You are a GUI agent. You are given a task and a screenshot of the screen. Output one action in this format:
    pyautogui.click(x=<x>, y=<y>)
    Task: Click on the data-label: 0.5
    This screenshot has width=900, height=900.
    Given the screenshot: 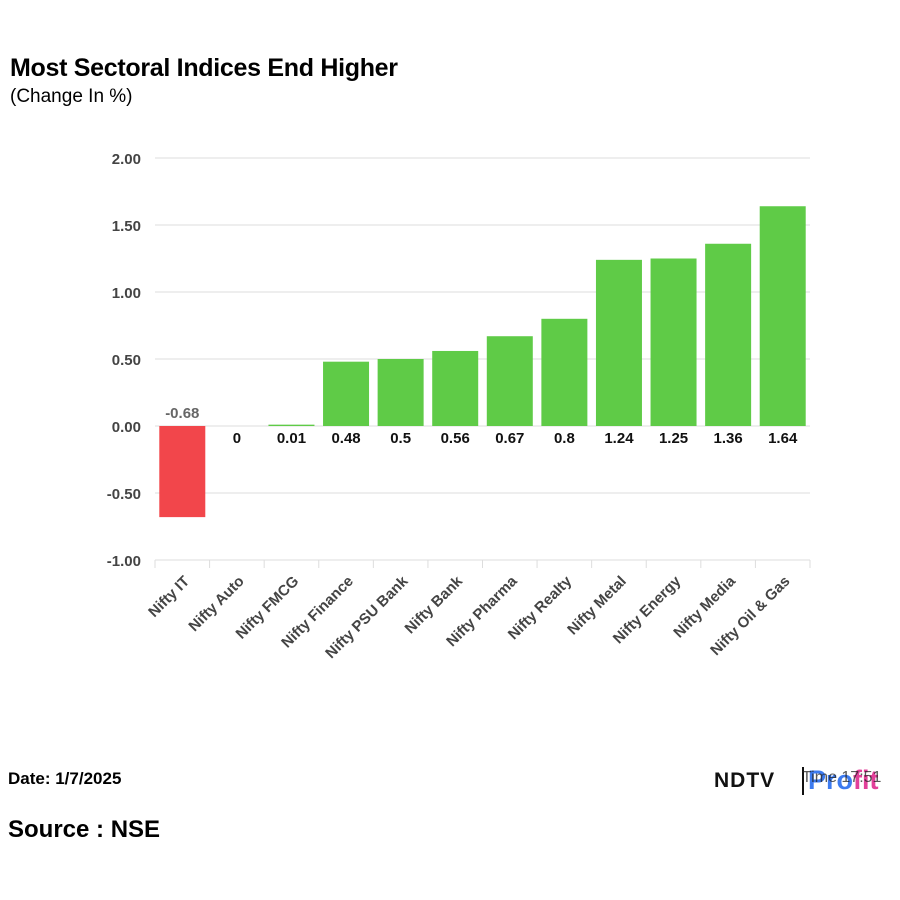 What is the action you would take?
    pyautogui.click(x=400, y=438)
    